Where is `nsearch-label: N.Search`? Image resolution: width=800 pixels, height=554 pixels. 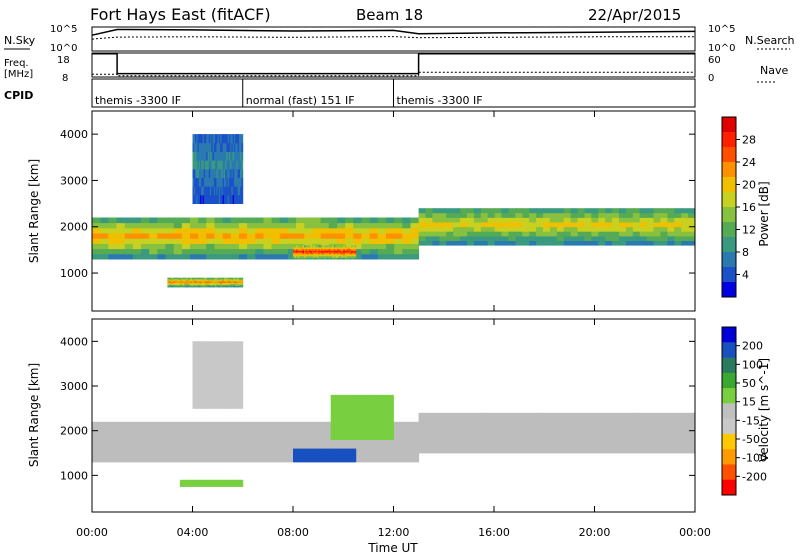 nsearch-label: N.Search is located at coordinates (770, 40).